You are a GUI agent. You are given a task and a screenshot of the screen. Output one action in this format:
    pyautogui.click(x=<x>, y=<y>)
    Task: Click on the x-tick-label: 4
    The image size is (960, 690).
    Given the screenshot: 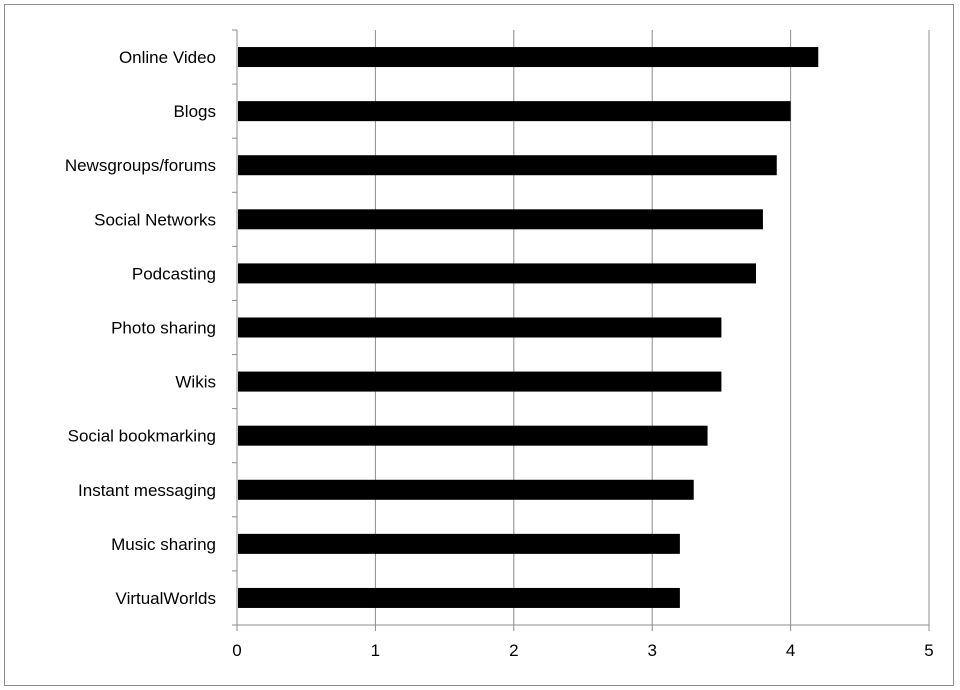 What is the action you would take?
    pyautogui.click(x=790, y=650)
    